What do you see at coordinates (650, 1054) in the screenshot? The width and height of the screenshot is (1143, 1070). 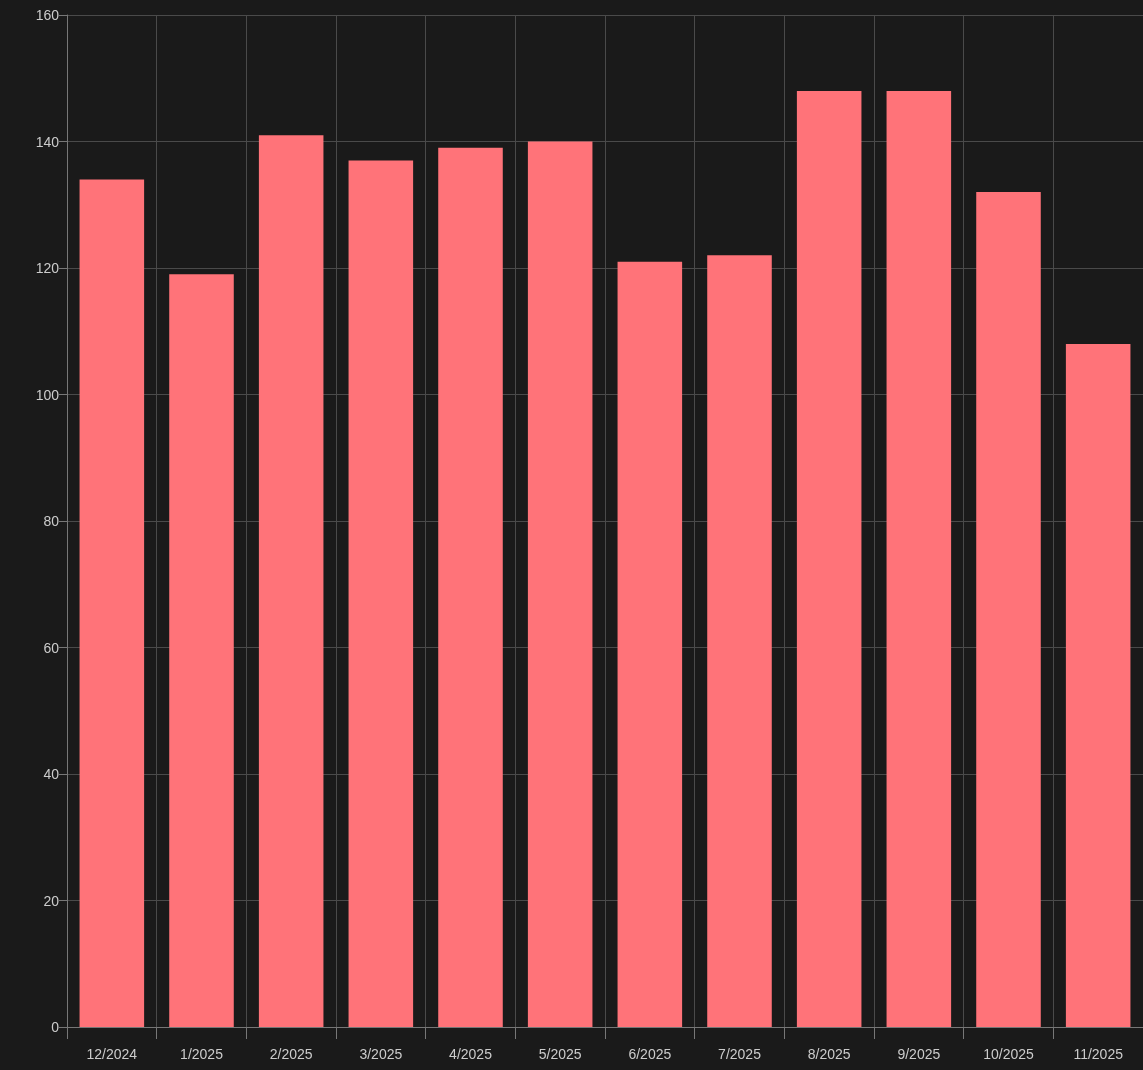 I see `x-tick-label: 6/2025` at bounding box center [650, 1054].